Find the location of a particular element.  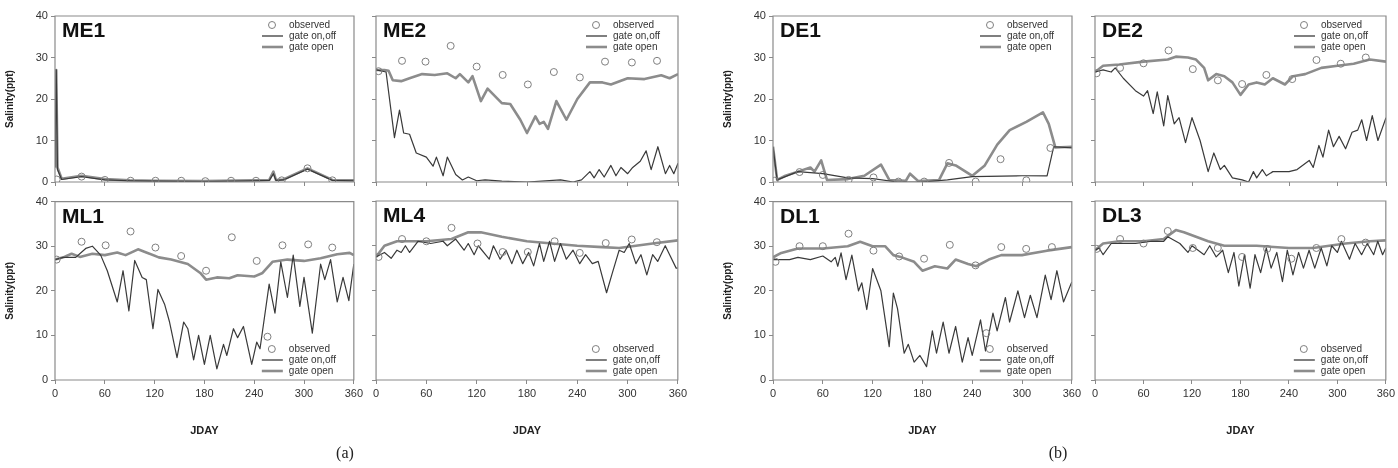

chart-title: DL1 is located at coordinates (800, 215).